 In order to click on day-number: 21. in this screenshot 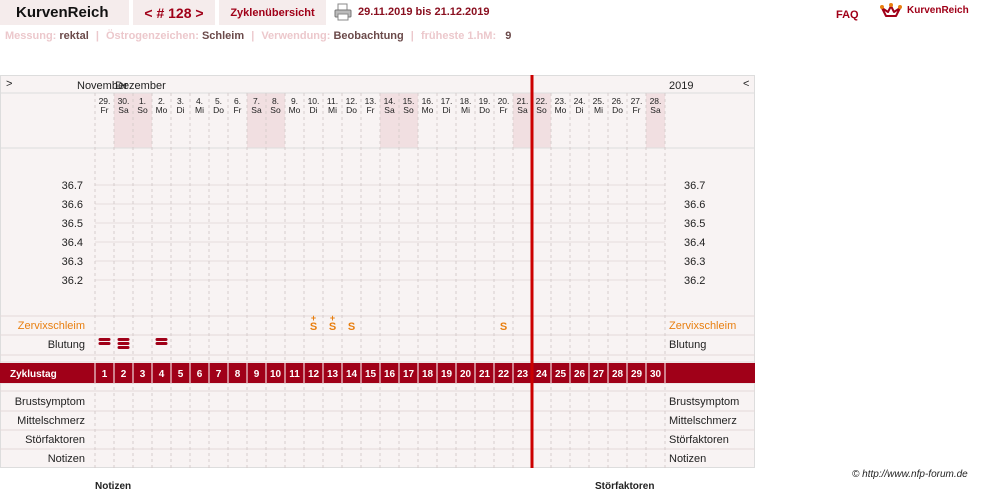, I will do `click(523, 101)`.